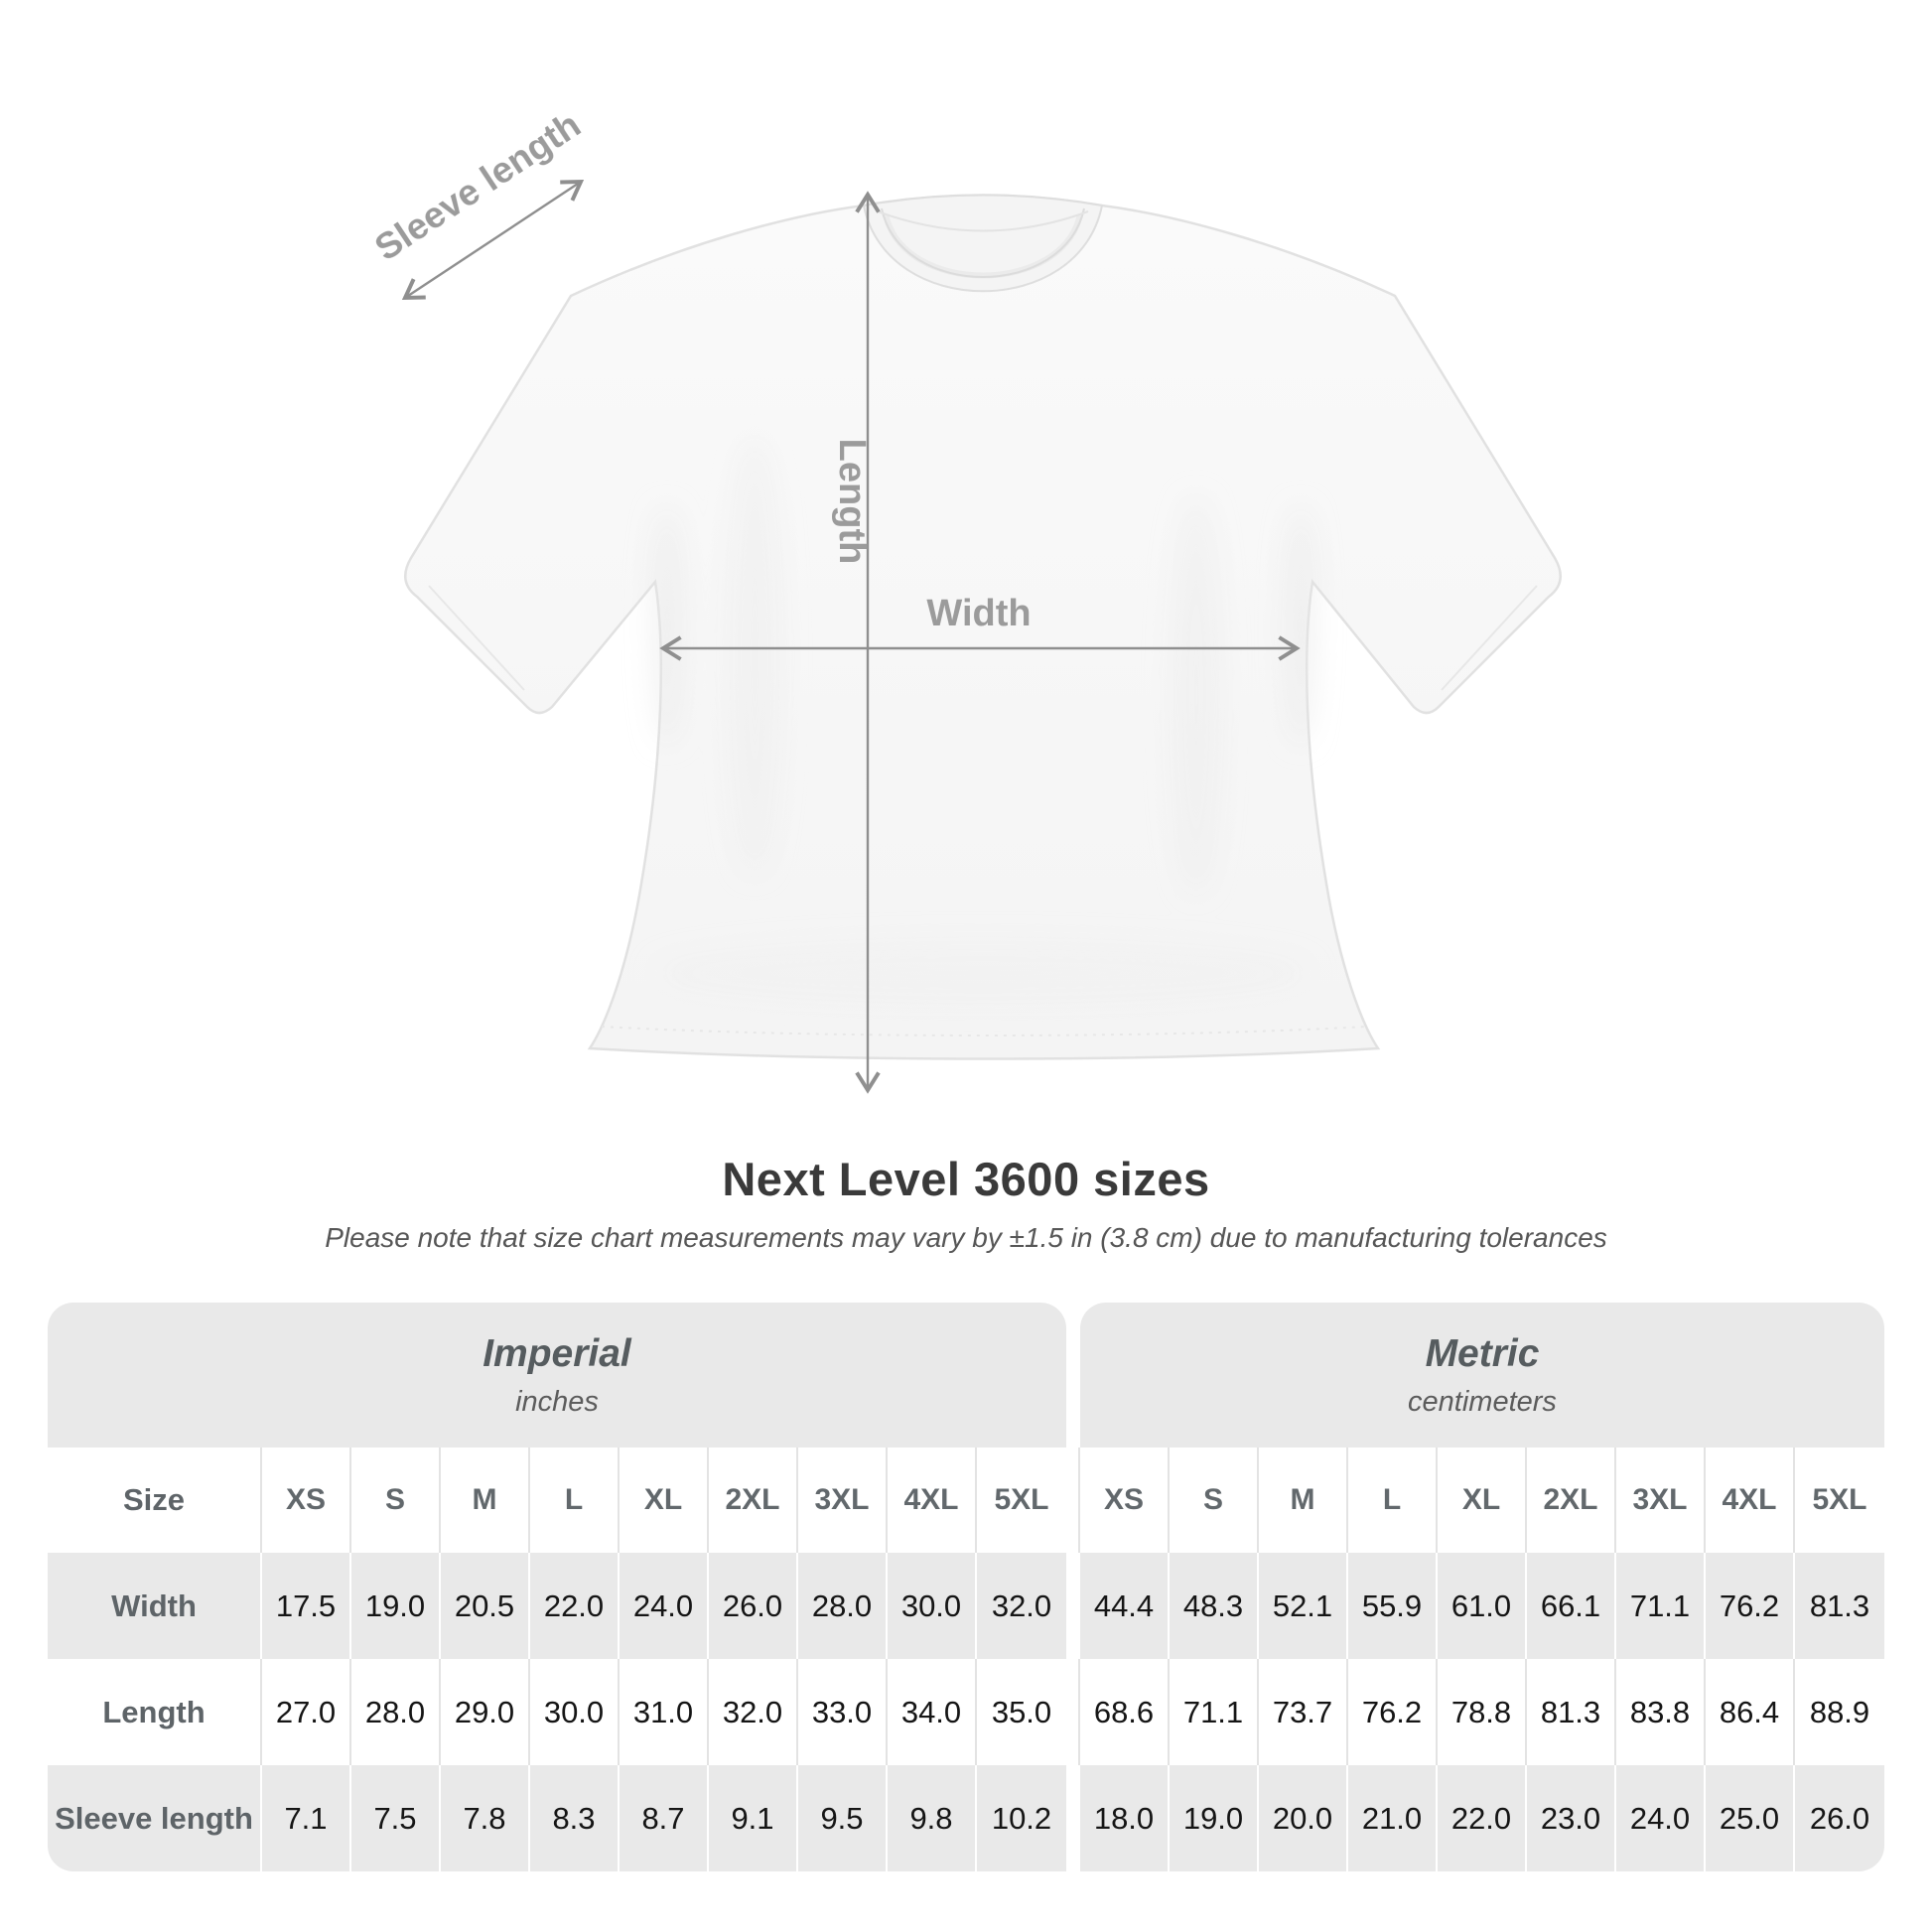  Describe the element at coordinates (753, 1818) in the screenshot. I see `table-cell: 9.1` at that location.